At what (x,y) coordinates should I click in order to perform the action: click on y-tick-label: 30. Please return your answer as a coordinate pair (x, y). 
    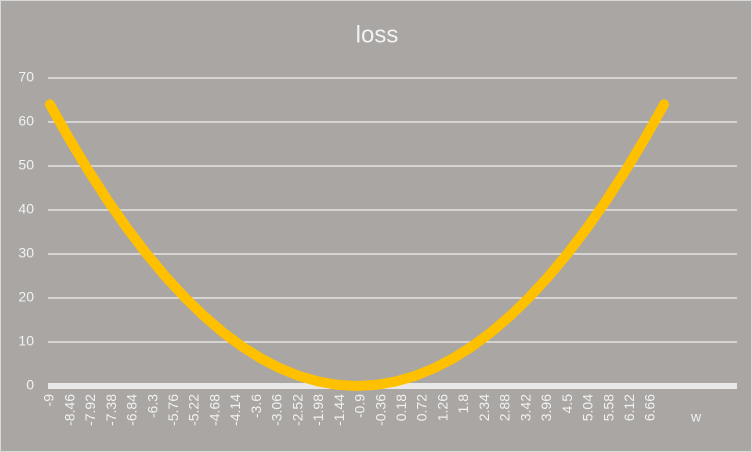
    Looking at the image, I should click on (26, 253).